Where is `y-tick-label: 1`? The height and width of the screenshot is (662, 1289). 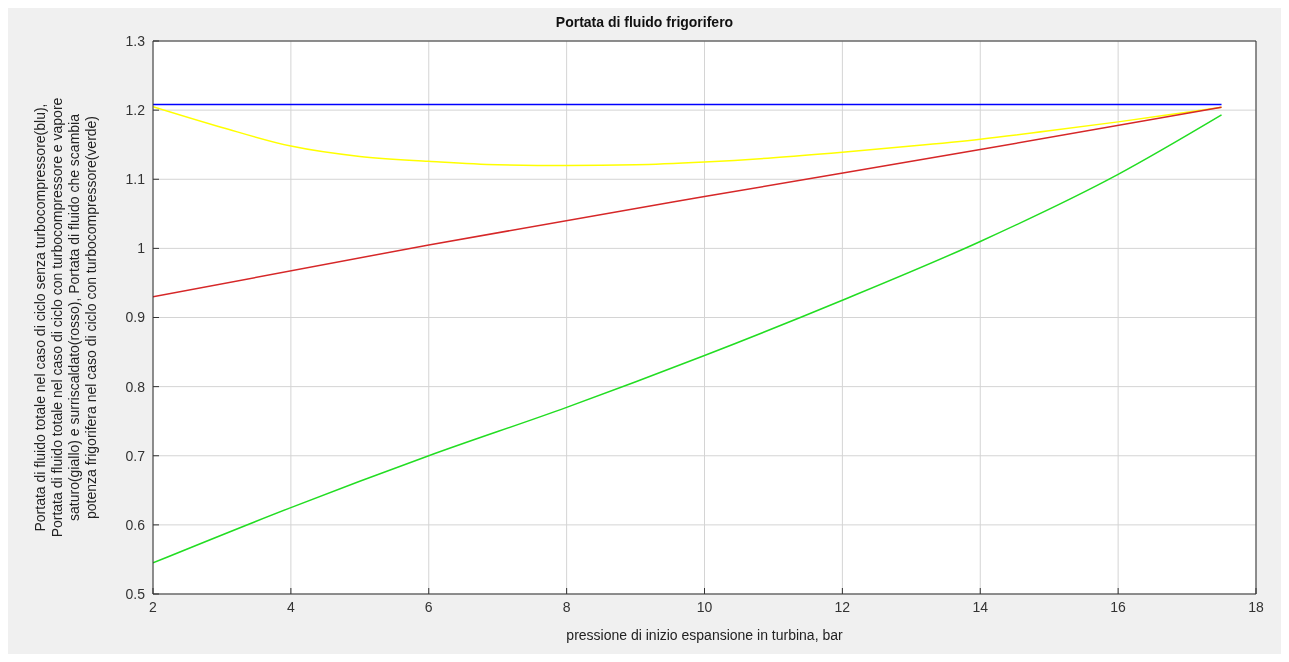 y-tick-label: 1 is located at coordinates (141, 248).